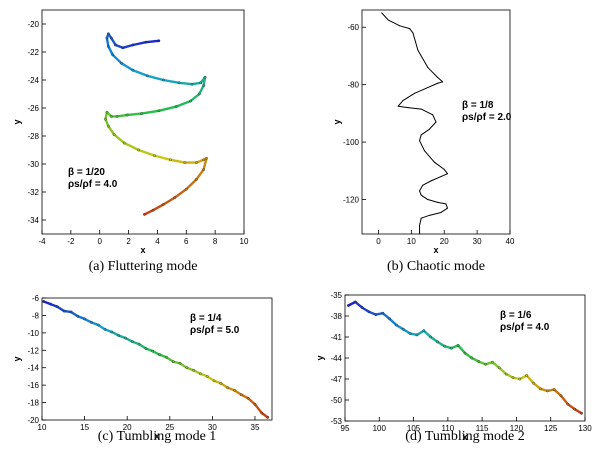  I want to click on y-tick-label: -28, so click(33, 136).